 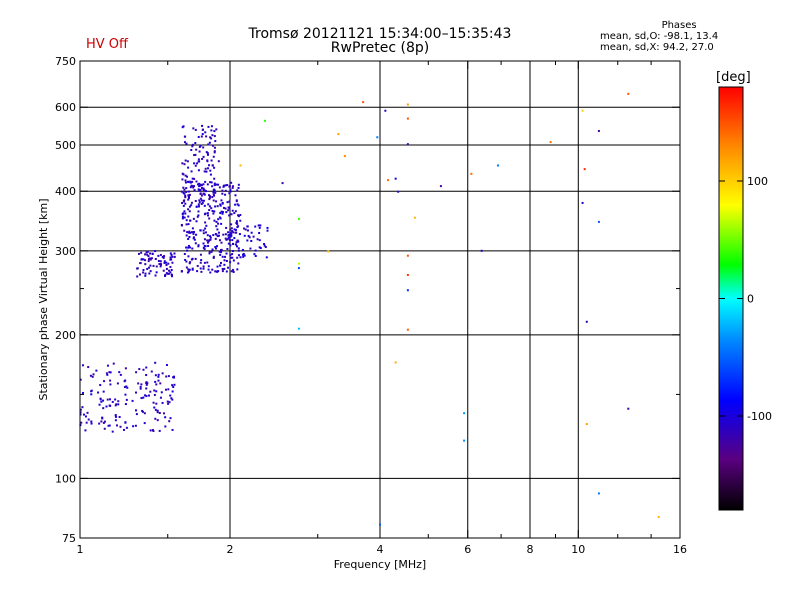 What do you see at coordinates (65, 107) in the screenshot?
I see `y-tick-label: 600` at bounding box center [65, 107].